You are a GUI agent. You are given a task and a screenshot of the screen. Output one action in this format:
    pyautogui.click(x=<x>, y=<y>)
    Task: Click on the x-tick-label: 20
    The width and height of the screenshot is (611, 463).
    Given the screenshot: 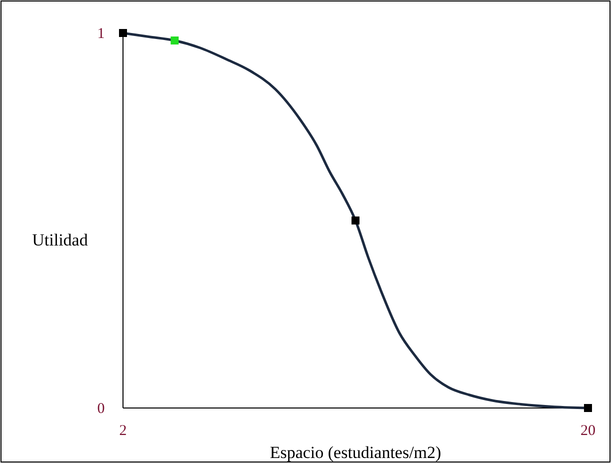 What is the action you would take?
    pyautogui.click(x=588, y=431)
    